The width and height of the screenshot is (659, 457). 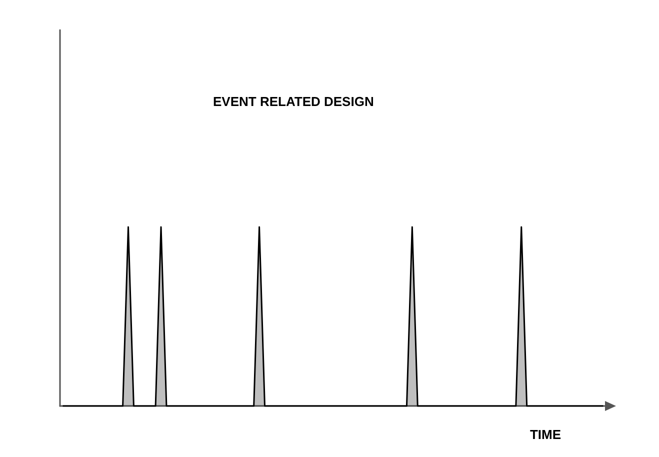 What do you see at coordinates (293, 101) in the screenshot?
I see `chart-title: EVENT RELATED DESIGN` at bounding box center [293, 101].